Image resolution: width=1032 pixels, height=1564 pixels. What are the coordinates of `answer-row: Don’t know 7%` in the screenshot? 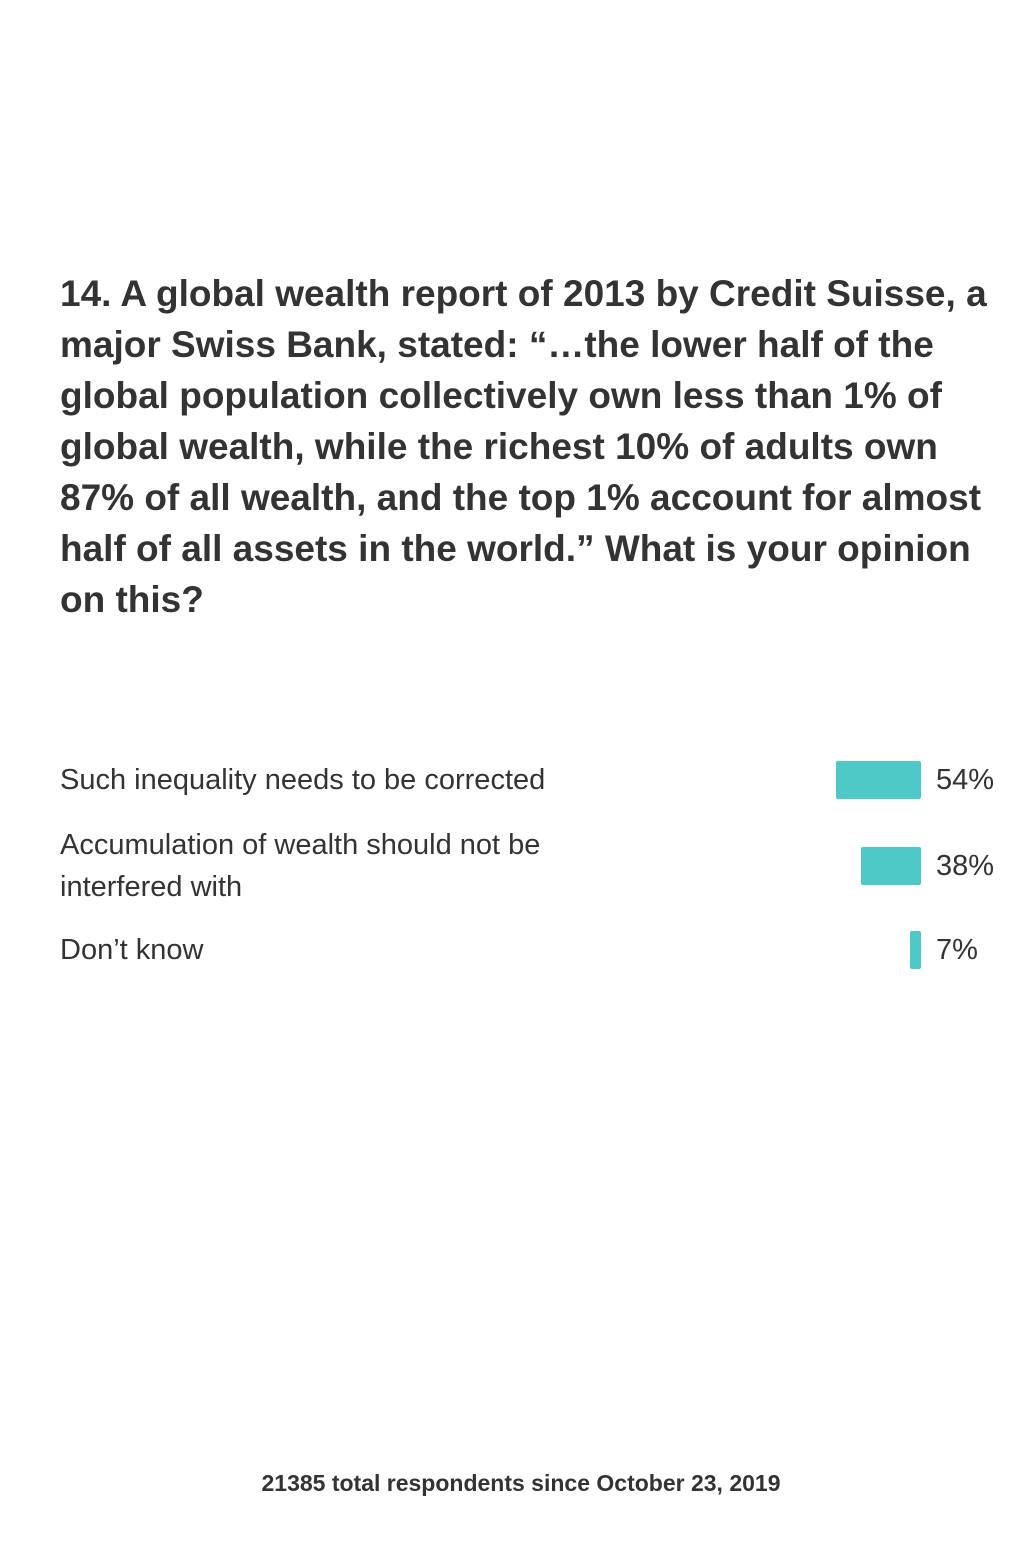 It's located at (535, 950).